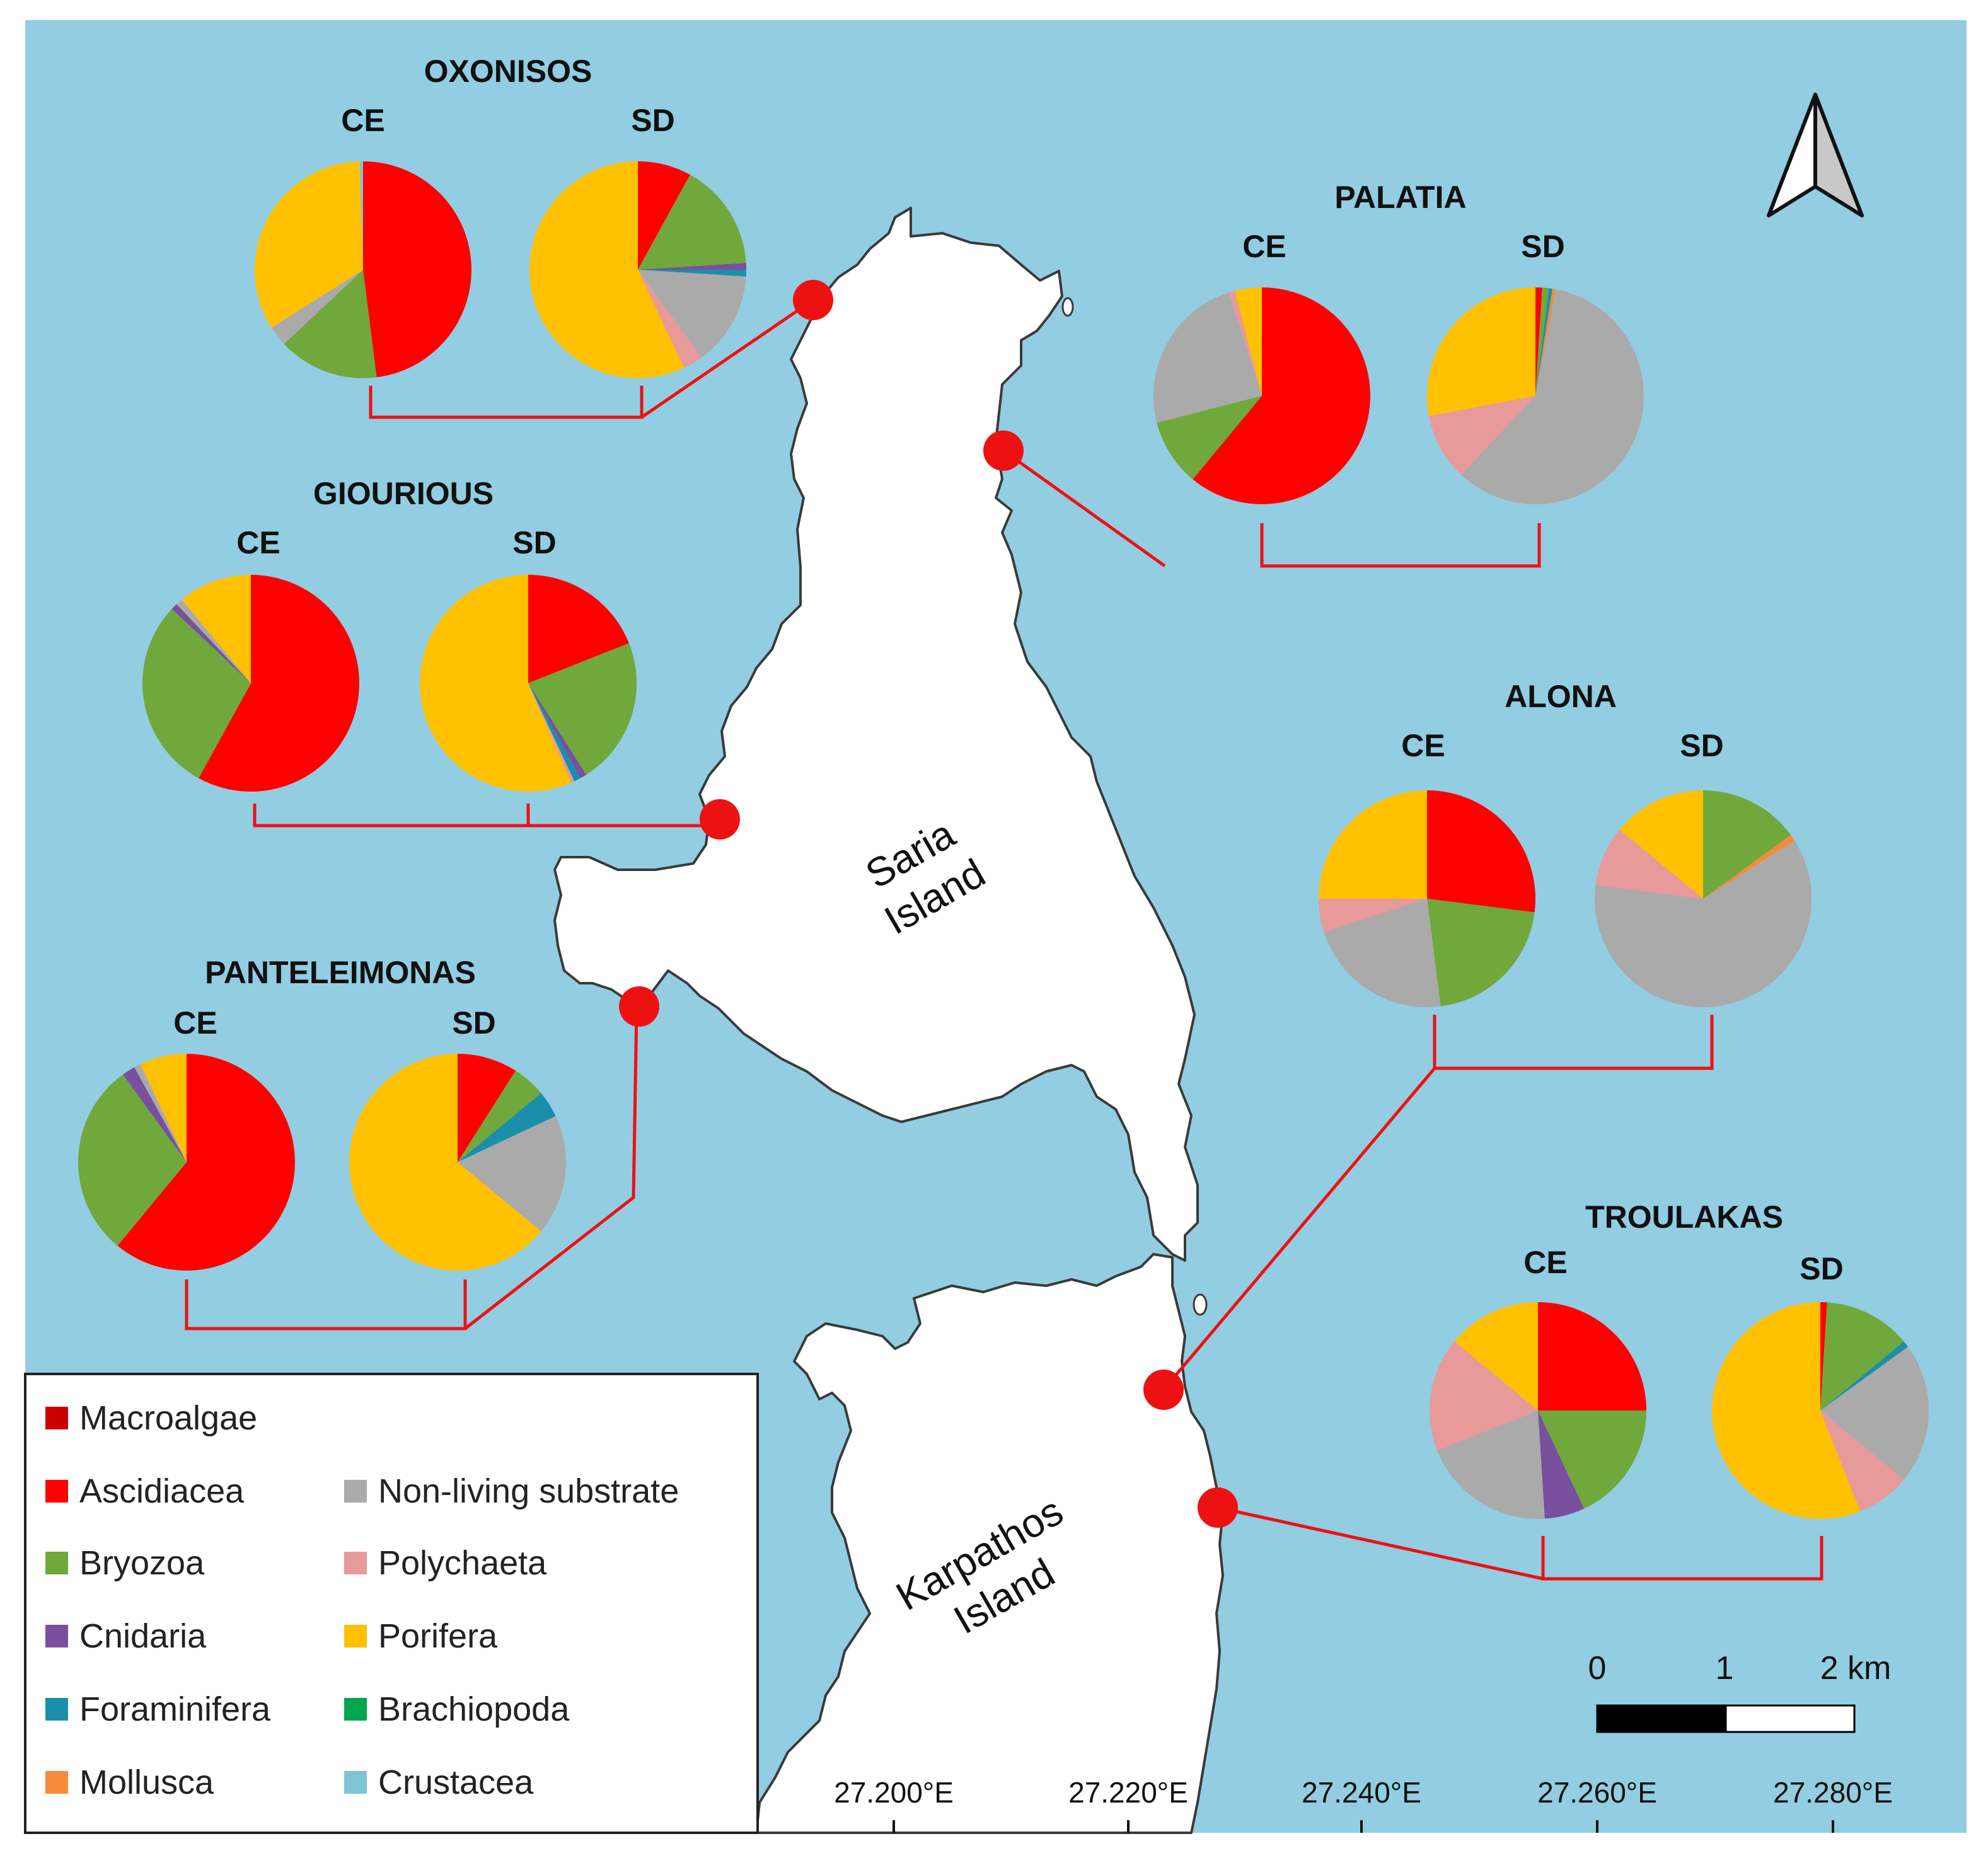 This screenshot has width=1988, height=1858. I want to click on pie-slice-palatia-sd-bryozoa, so click(1542, 341).